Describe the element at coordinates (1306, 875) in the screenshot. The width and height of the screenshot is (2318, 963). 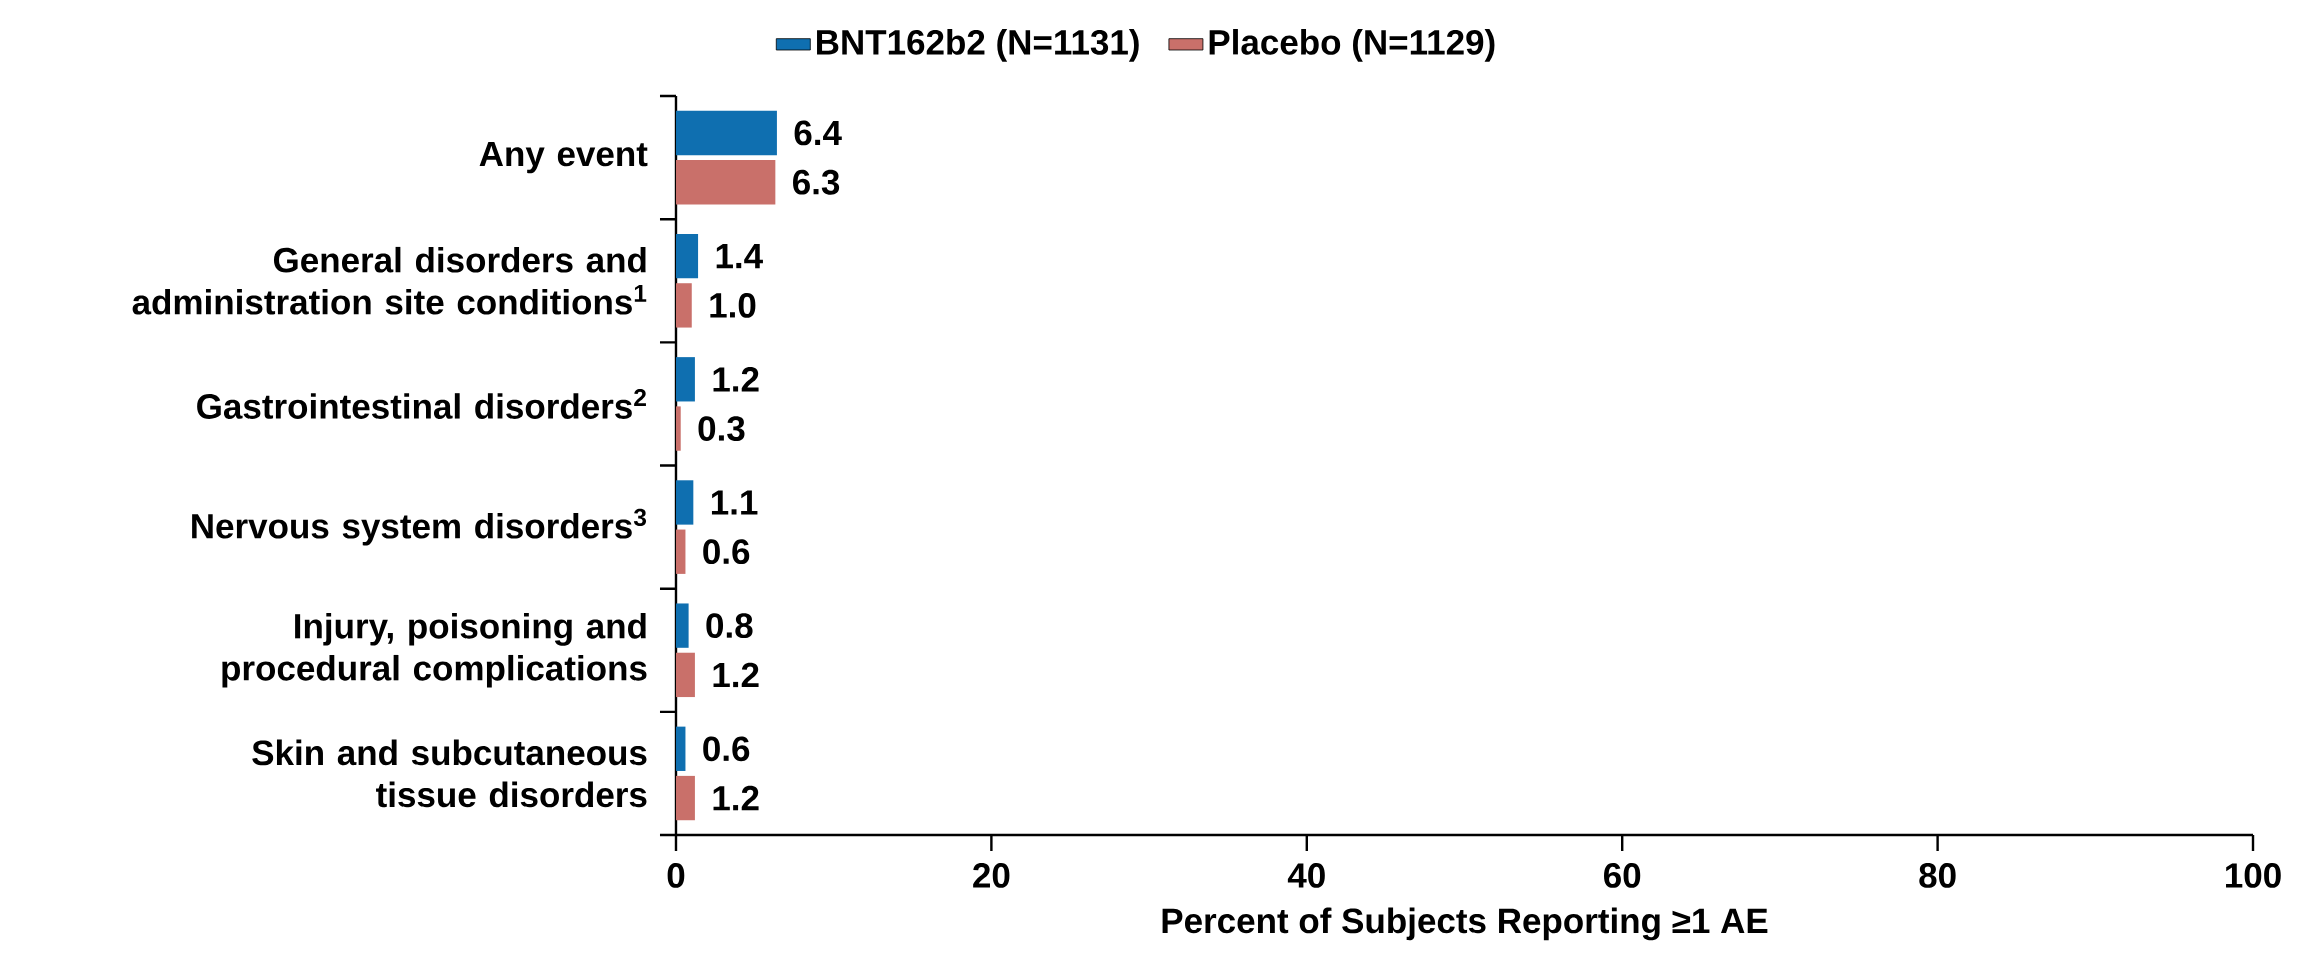
I see `x-tick-label: 40` at that location.